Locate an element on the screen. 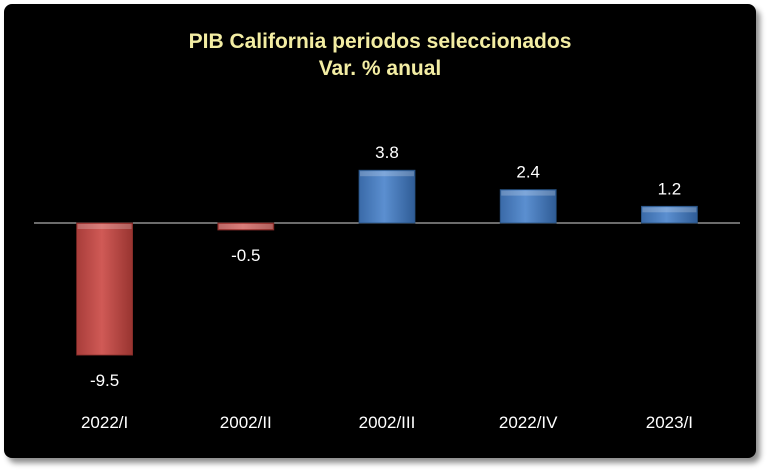 Image resolution: width=770 pixels, height=471 pixels. x-tick-labels-group: 2022/I 2002/II 2002/III 2022/IV 2023/I is located at coordinates (387, 422).